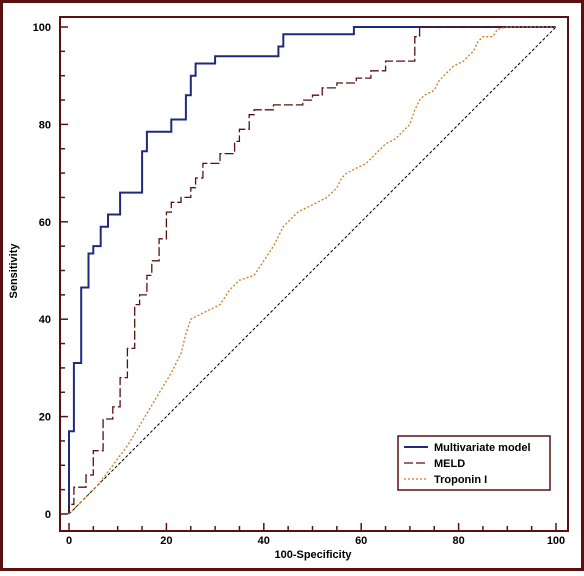 The height and width of the screenshot is (576, 584). Describe the element at coordinates (14, 271) in the screenshot. I see `y-axis-title: Sensitivity` at that location.